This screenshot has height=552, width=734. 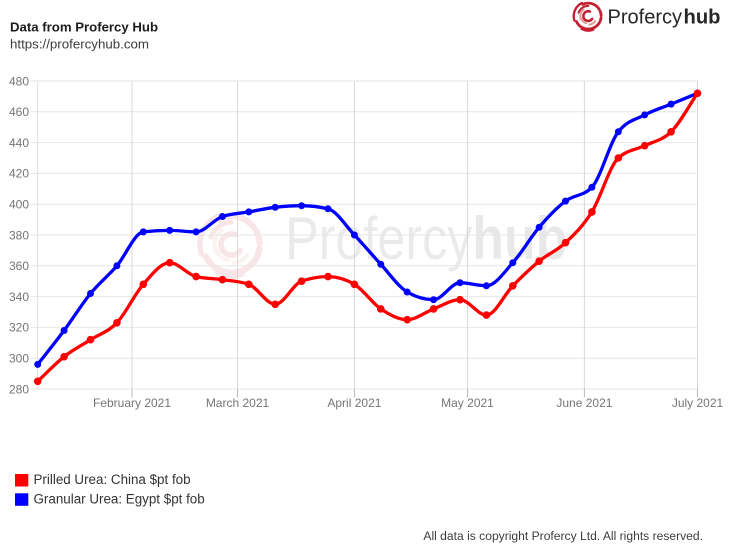 What do you see at coordinates (119, 498) in the screenshot?
I see `svg-text: Granular Urea: Egypt $pt fob` at bounding box center [119, 498].